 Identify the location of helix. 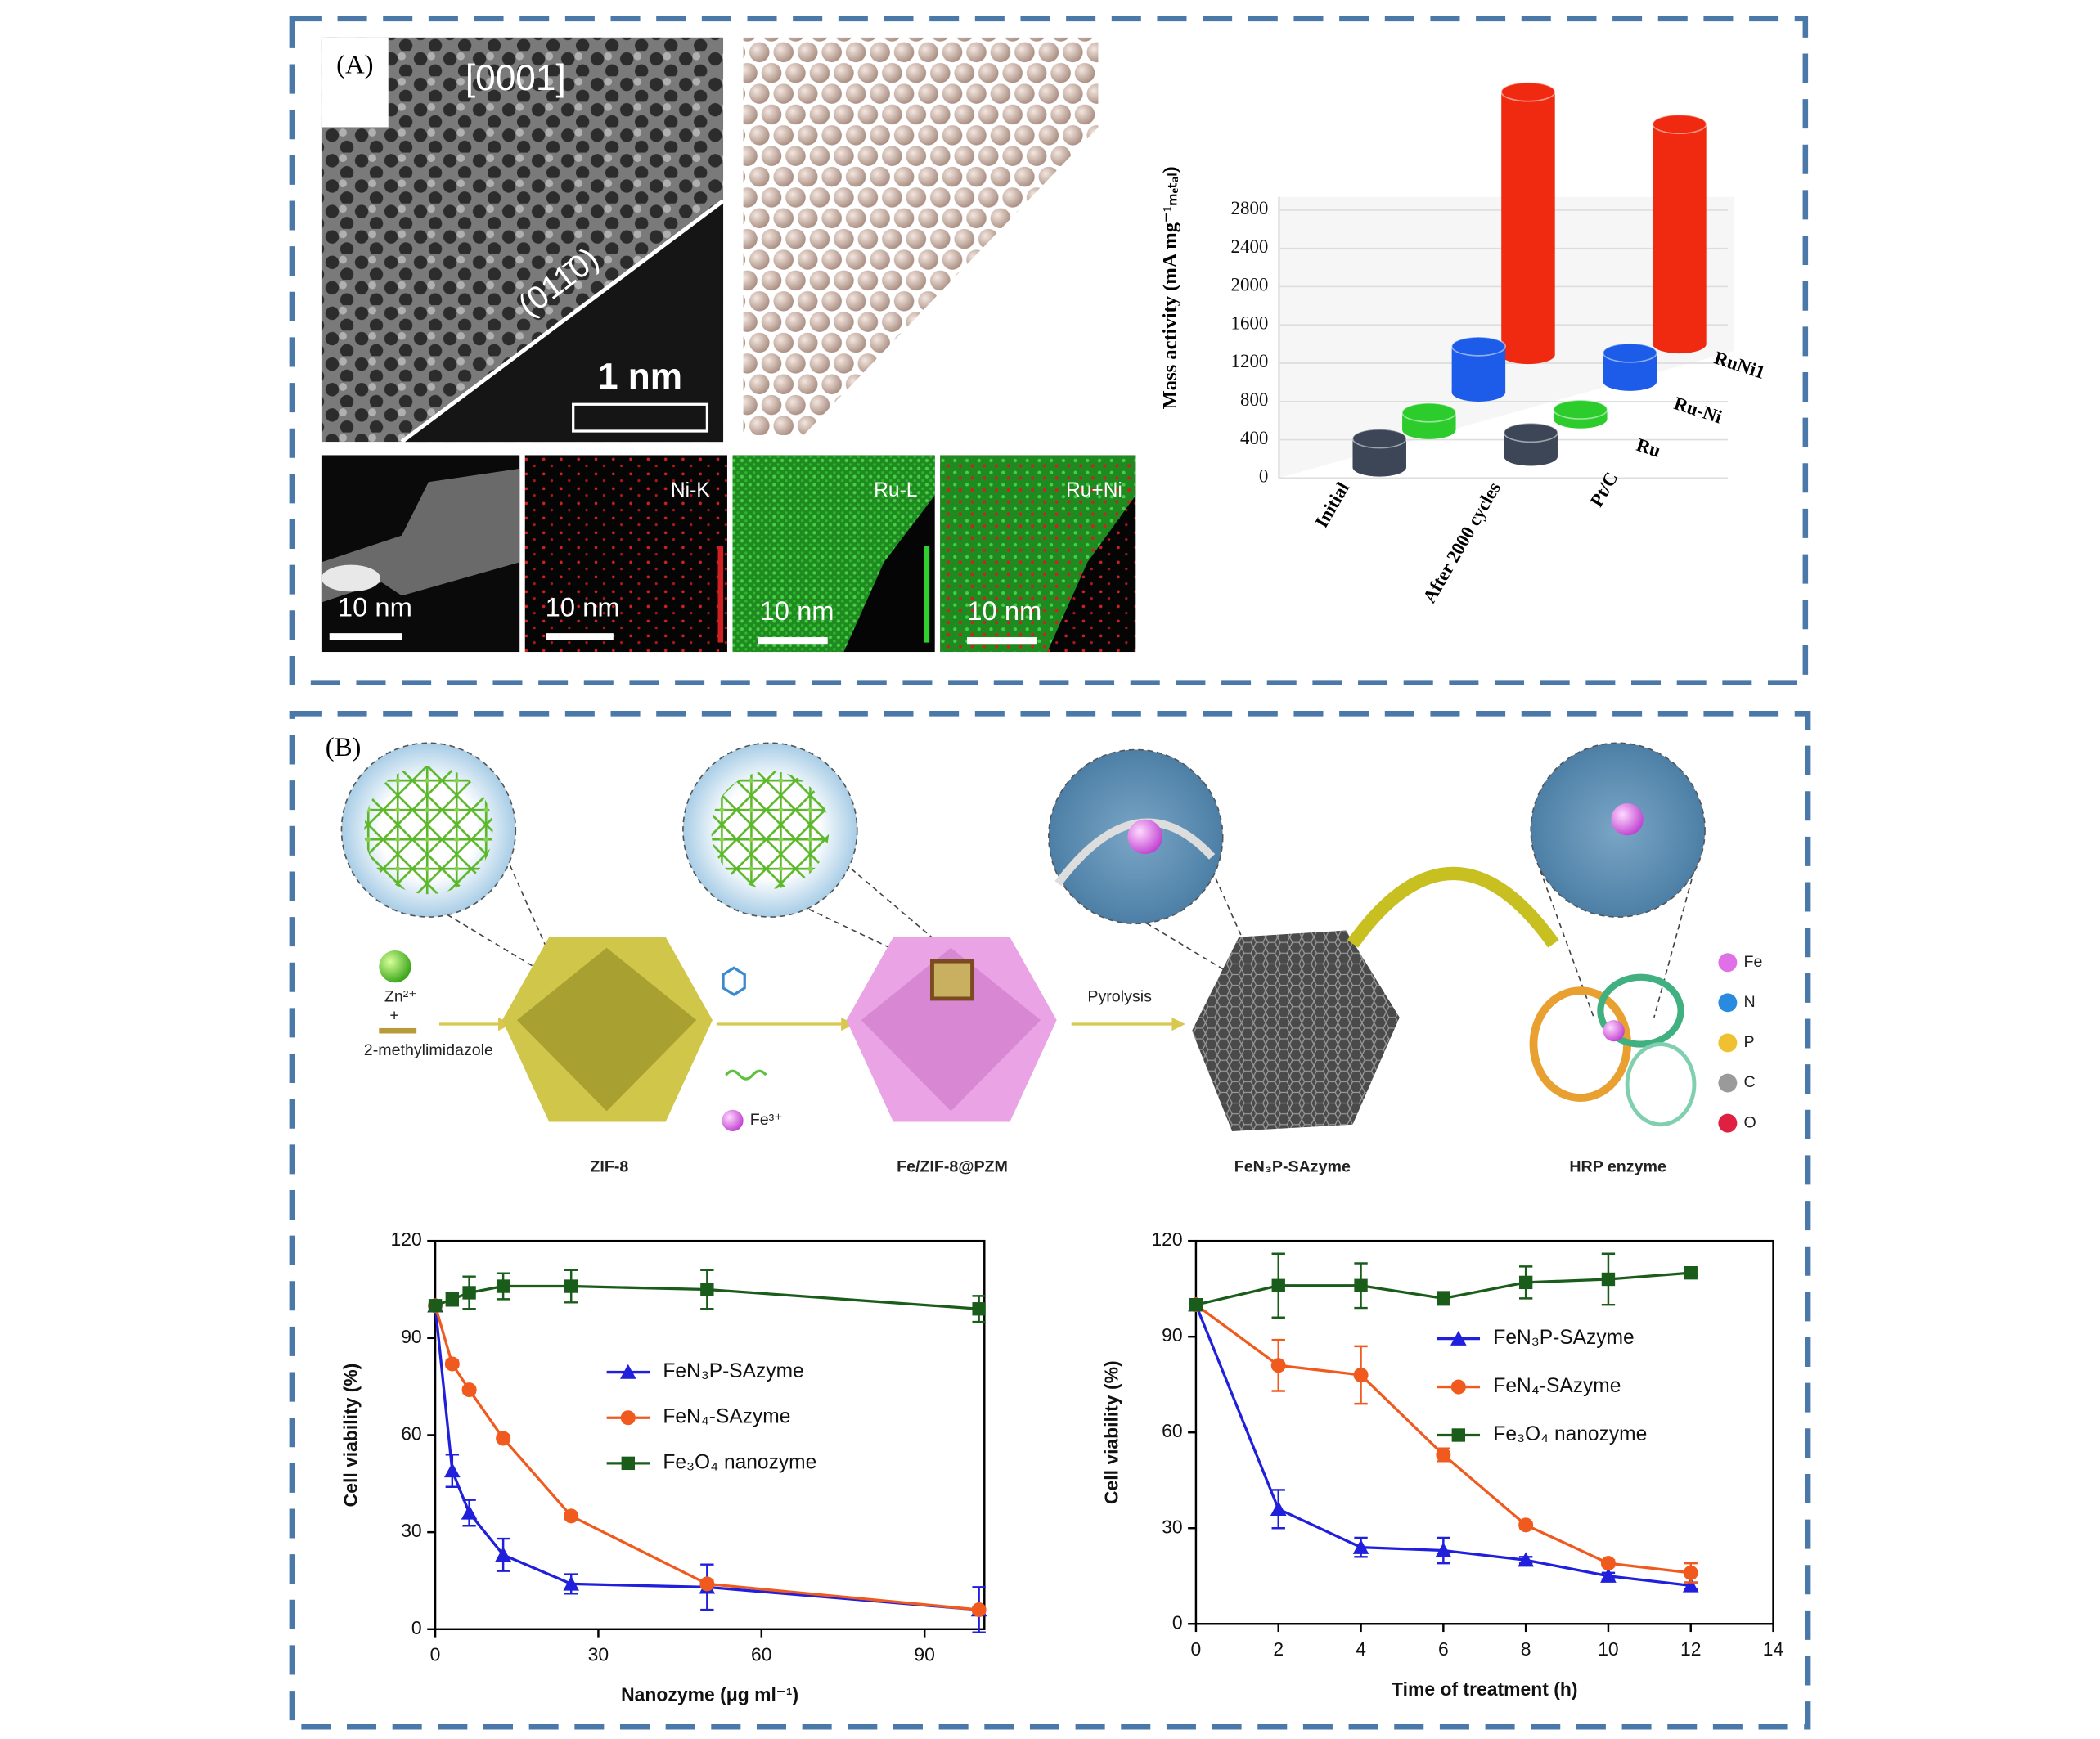
(1580, 1044).